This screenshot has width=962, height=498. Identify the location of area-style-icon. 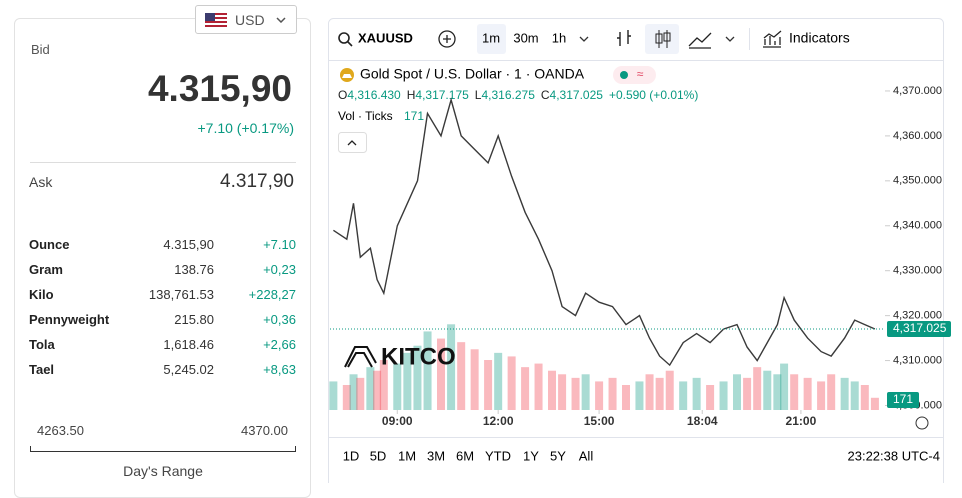
(700, 40).